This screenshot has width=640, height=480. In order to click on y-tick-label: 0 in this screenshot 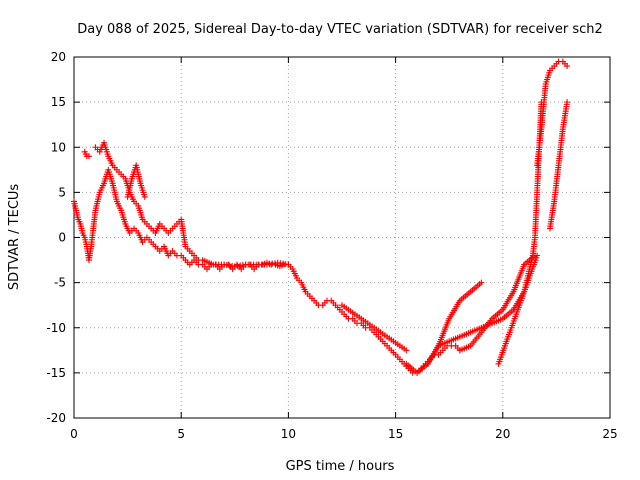, I will do `click(62, 238)`.